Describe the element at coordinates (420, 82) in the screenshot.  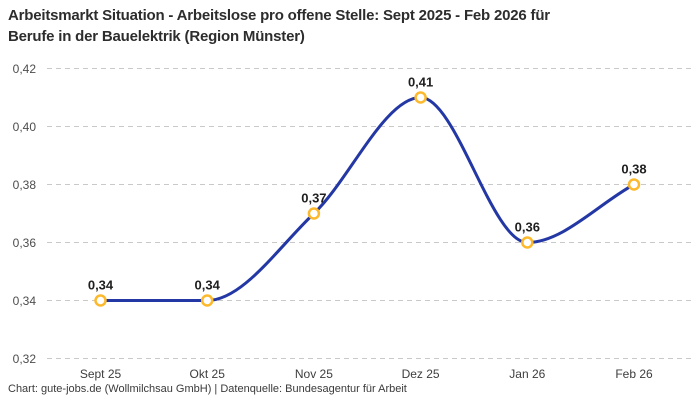
I see `data-point-label: 0,41` at that location.